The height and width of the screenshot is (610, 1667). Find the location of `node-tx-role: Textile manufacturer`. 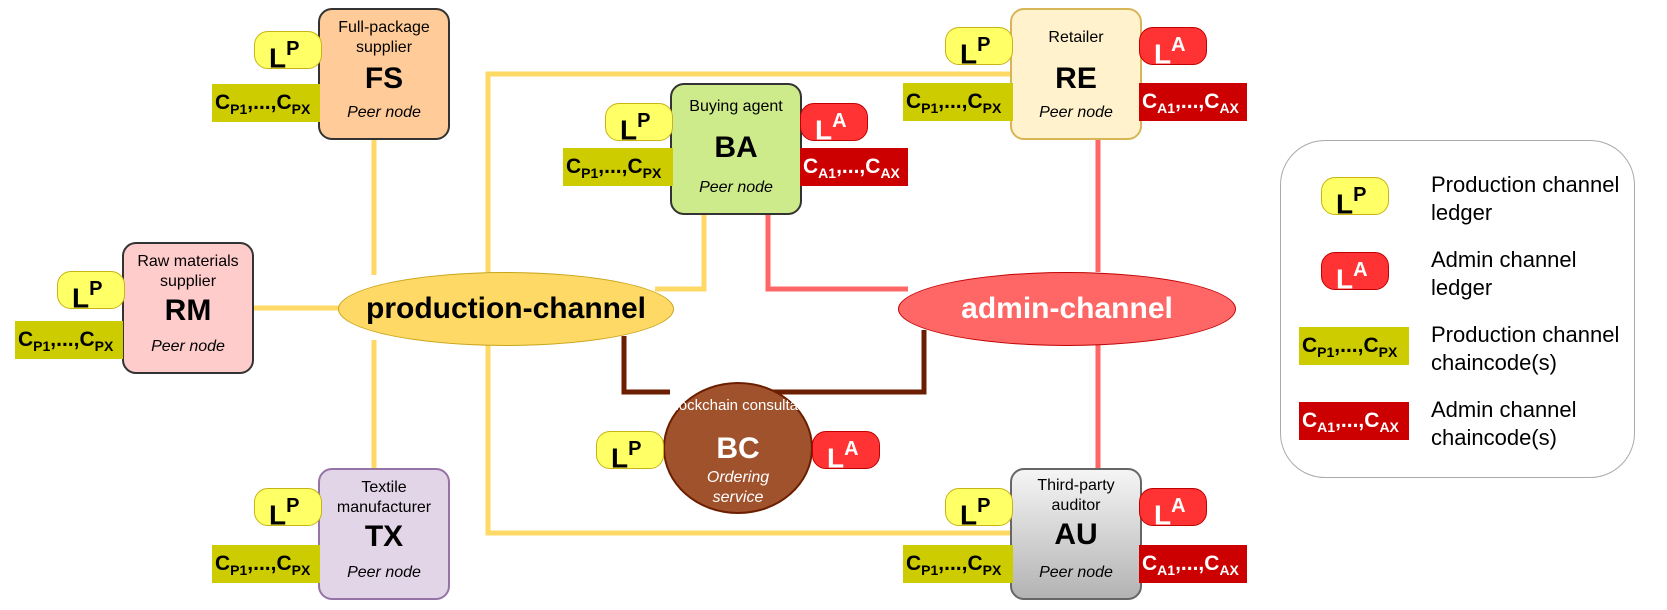

node-tx-role: Textile manufacturer is located at coordinates (384, 497).